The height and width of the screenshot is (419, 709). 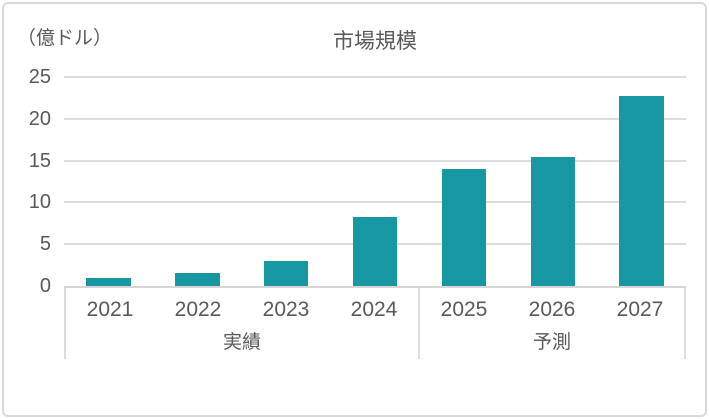 I want to click on x-years-row: 2021 2022 2023 2024, so click(x=242, y=310).